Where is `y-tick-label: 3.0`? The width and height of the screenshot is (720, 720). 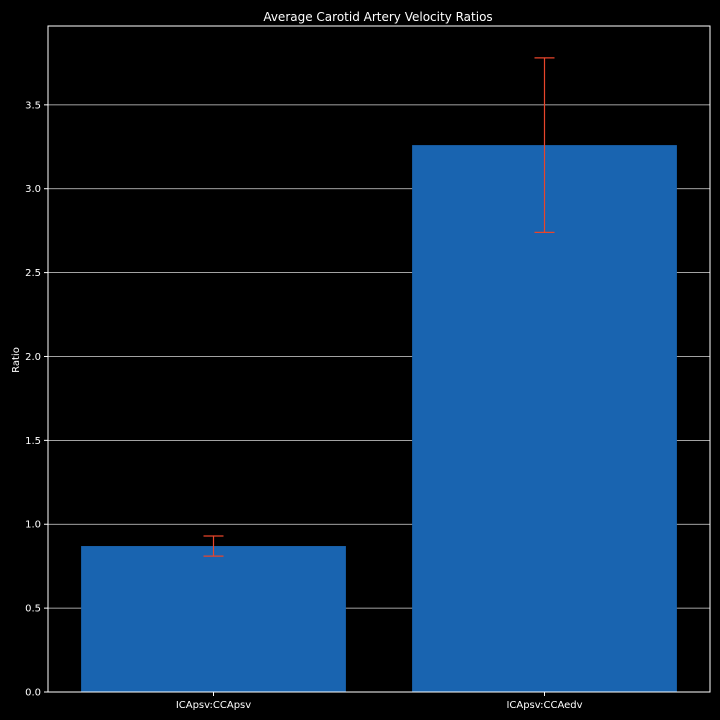
y-tick-label: 3.0 is located at coordinates (33, 189).